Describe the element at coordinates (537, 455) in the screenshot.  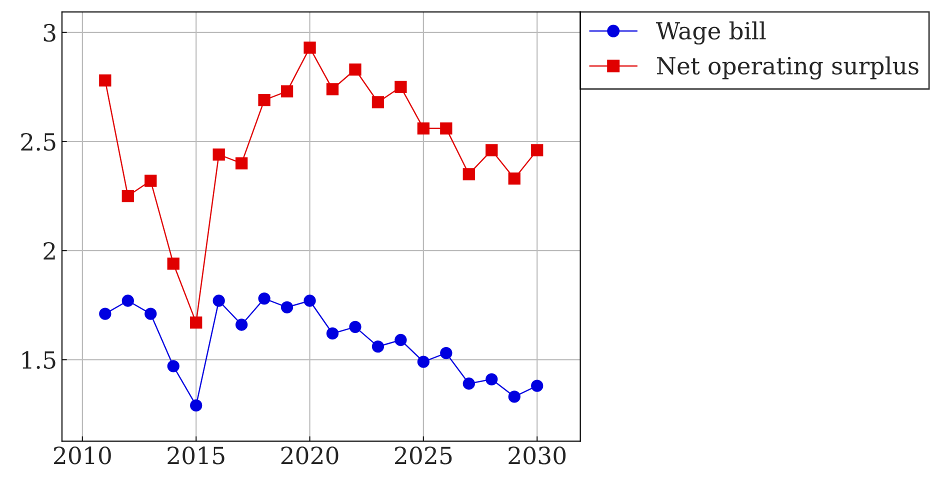
I see `x-tick-label: 2030` at that location.